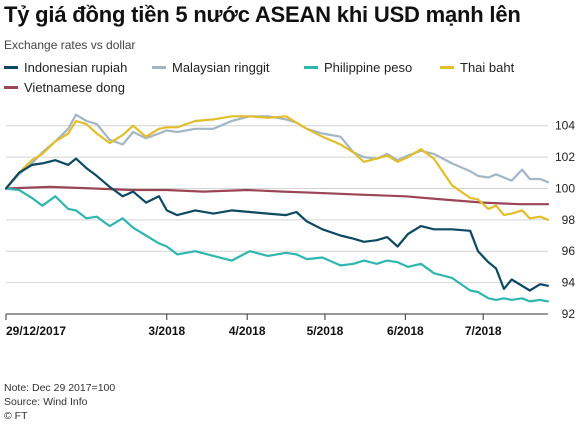 Image resolution: width=580 pixels, height=431 pixels. Describe the element at coordinates (405, 331) in the screenshot. I see `x-tick-label: 6/2018` at that location.